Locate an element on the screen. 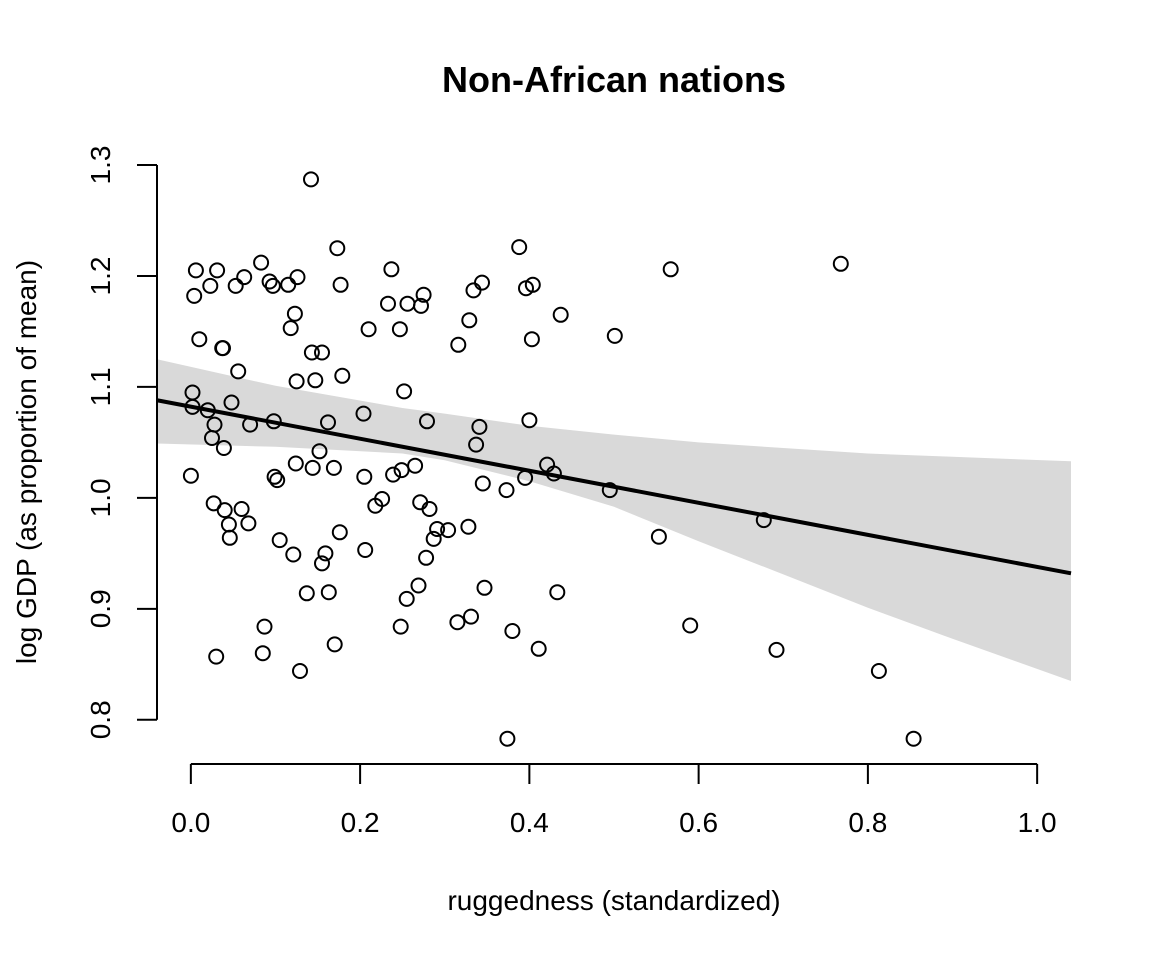  y-tick-label: 0.9 is located at coordinates (100, 608).